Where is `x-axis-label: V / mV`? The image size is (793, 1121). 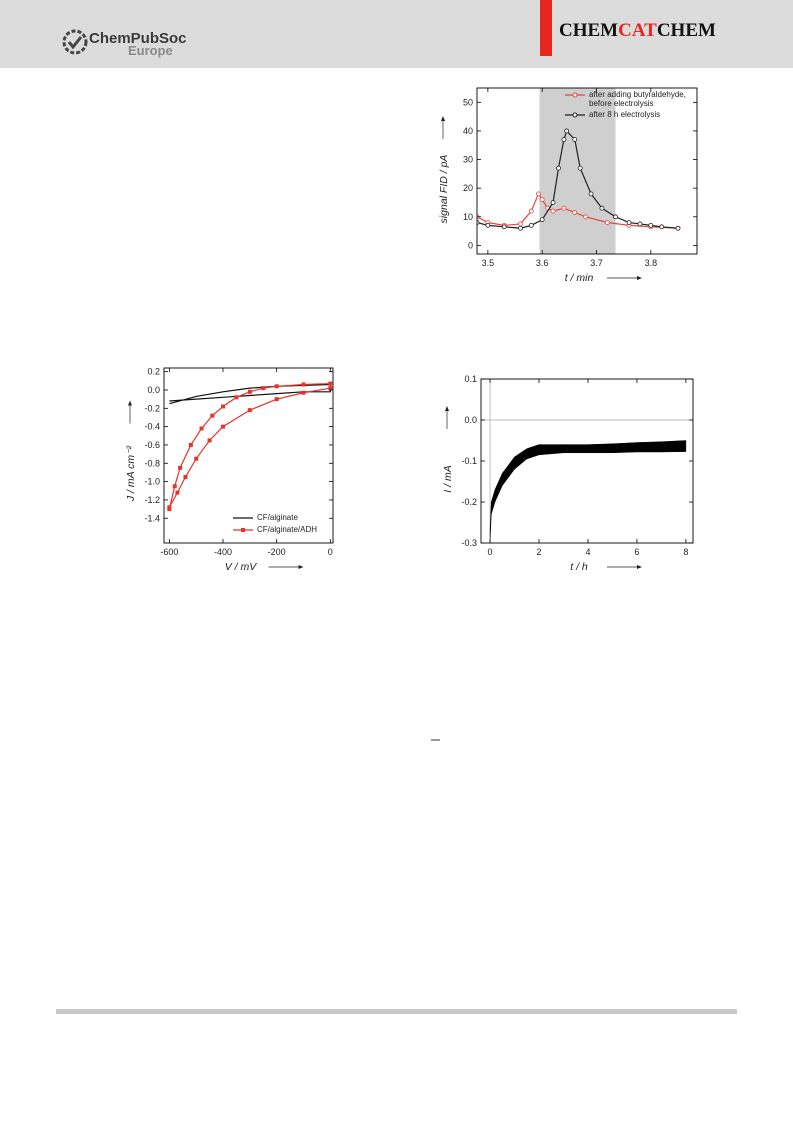
x-axis-label: V / mV is located at coordinates (241, 567).